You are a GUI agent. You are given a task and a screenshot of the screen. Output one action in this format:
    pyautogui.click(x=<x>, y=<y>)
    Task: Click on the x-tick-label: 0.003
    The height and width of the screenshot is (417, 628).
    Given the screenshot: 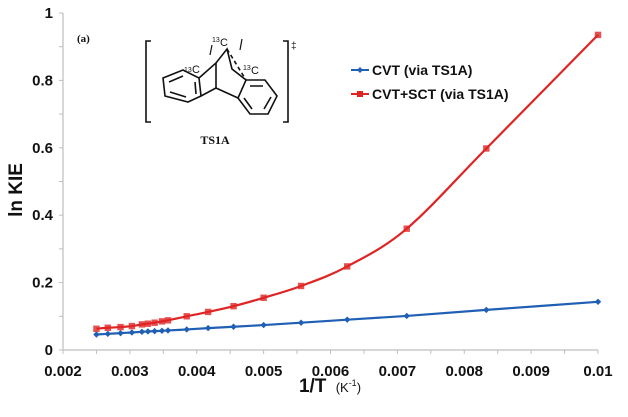 What is the action you would take?
    pyautogui.click(x=130, y=371)
    